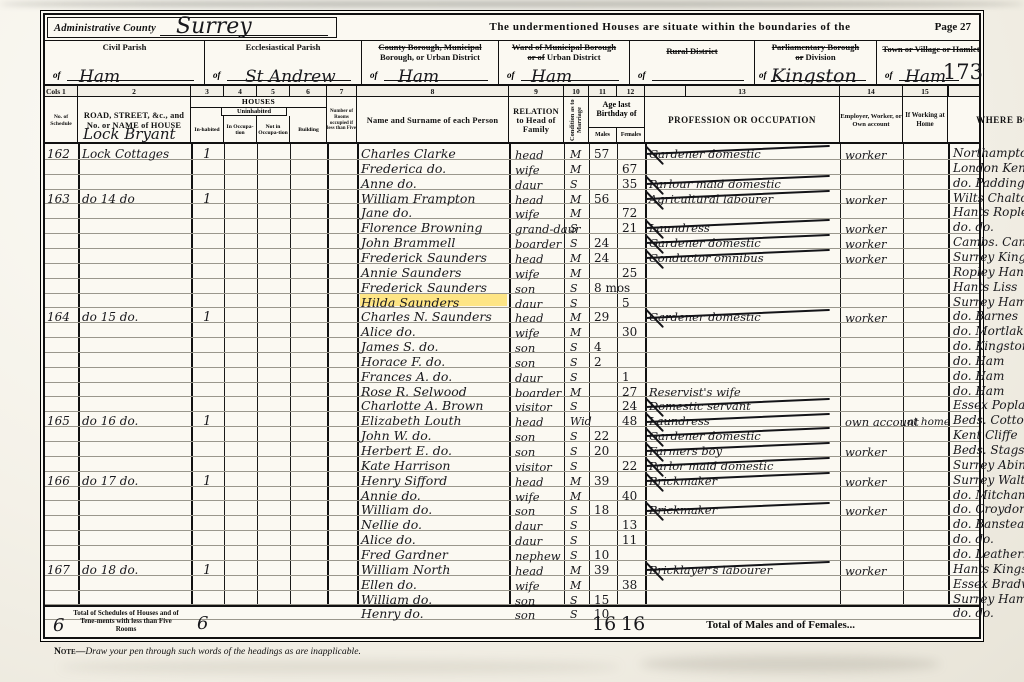 This screenshot has height=682, width=1024. Describe the element at coordinates (534, 599) in the screenshot. I see `table-row: William do. son S 15 Surrey Ham` at that location.